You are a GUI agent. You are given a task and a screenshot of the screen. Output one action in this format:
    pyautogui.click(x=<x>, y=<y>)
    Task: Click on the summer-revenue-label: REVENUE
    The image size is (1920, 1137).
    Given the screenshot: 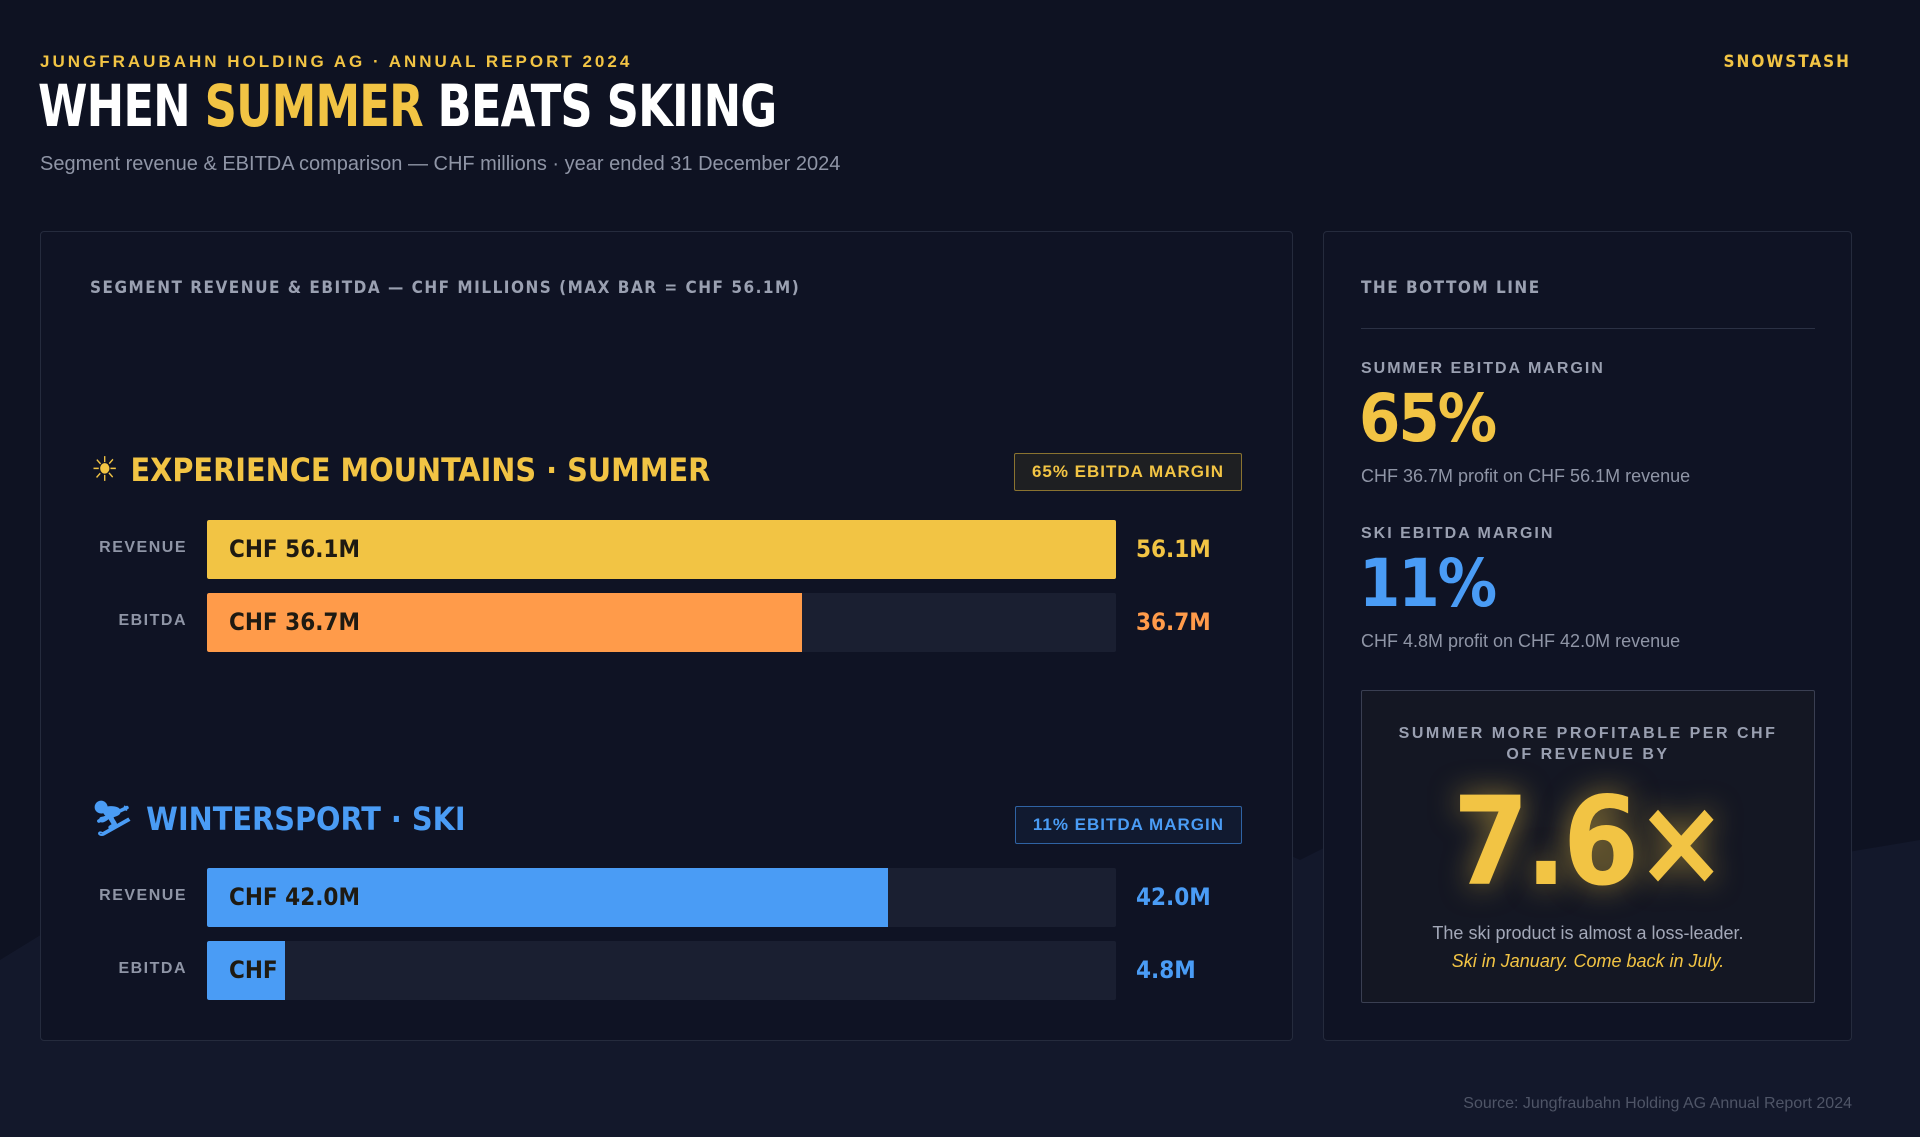 What is the action you would take?
    pyautogui.click(x=143, y=547)
    